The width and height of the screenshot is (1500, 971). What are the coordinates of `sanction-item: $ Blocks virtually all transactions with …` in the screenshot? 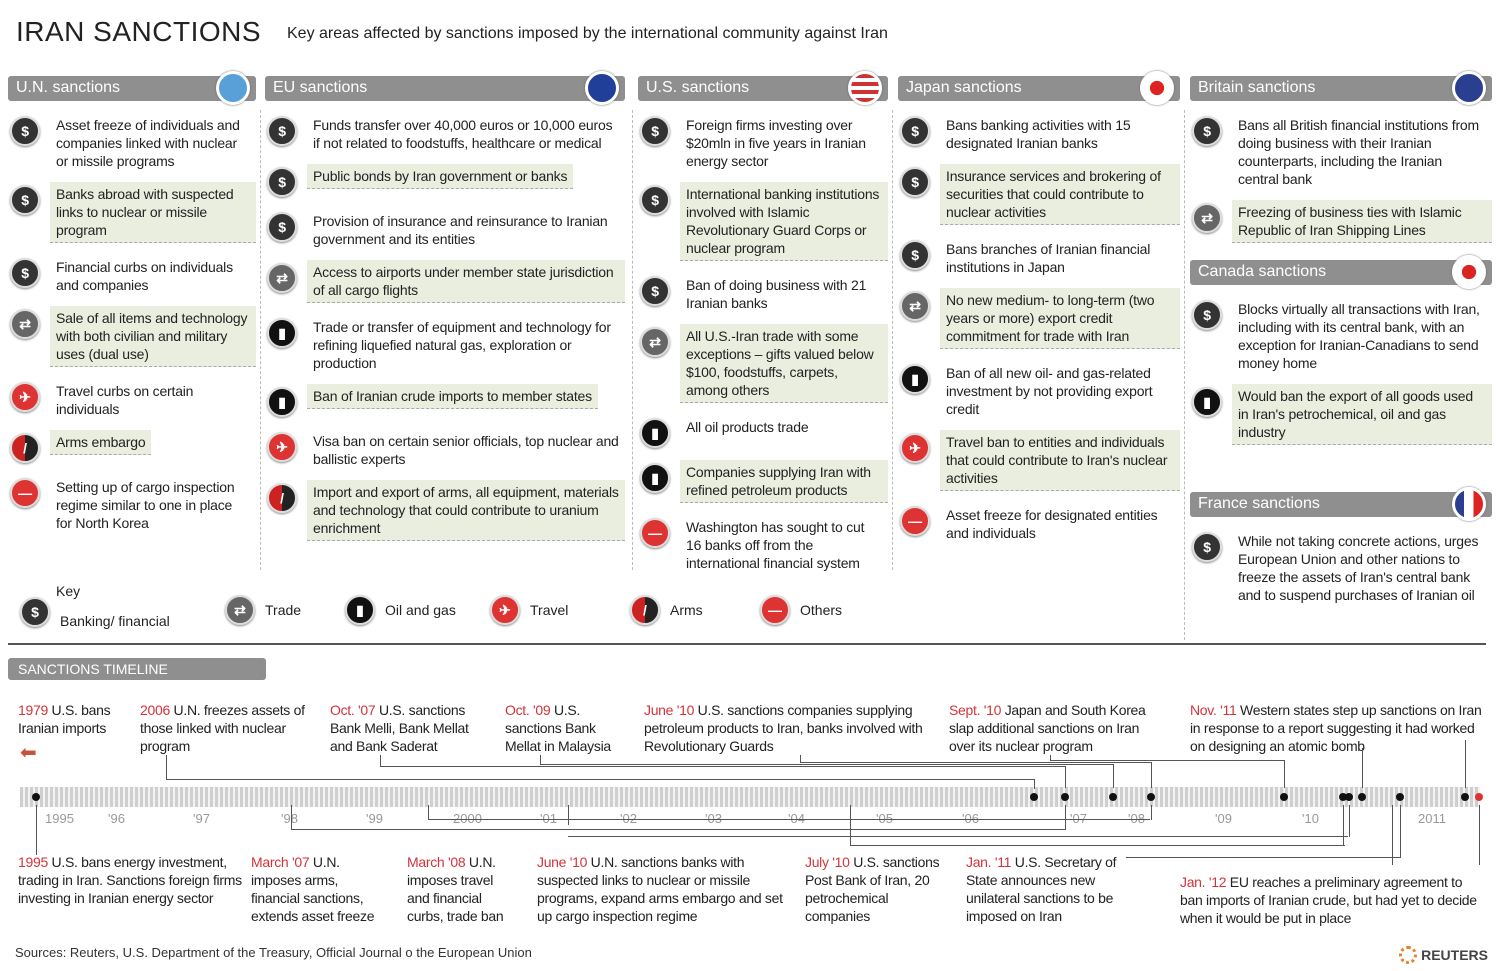 It's located at (1341, 336).